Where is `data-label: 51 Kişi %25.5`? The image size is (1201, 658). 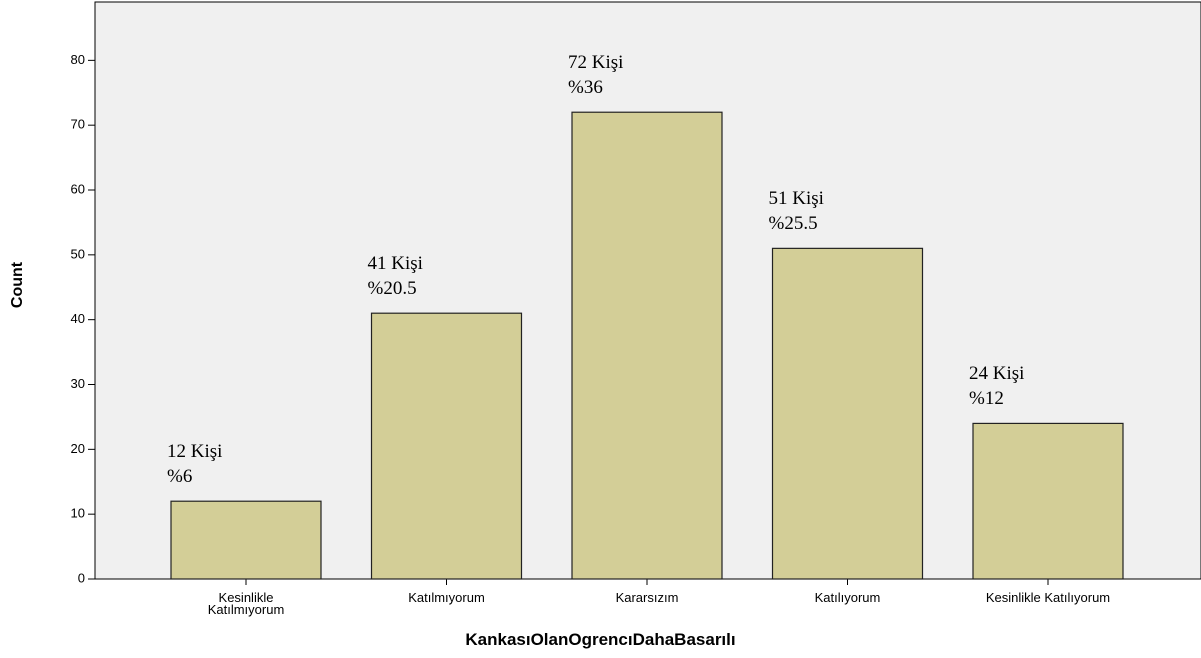
data-label: 51 Kişi %25.5 is located at coordinates (796, 211).